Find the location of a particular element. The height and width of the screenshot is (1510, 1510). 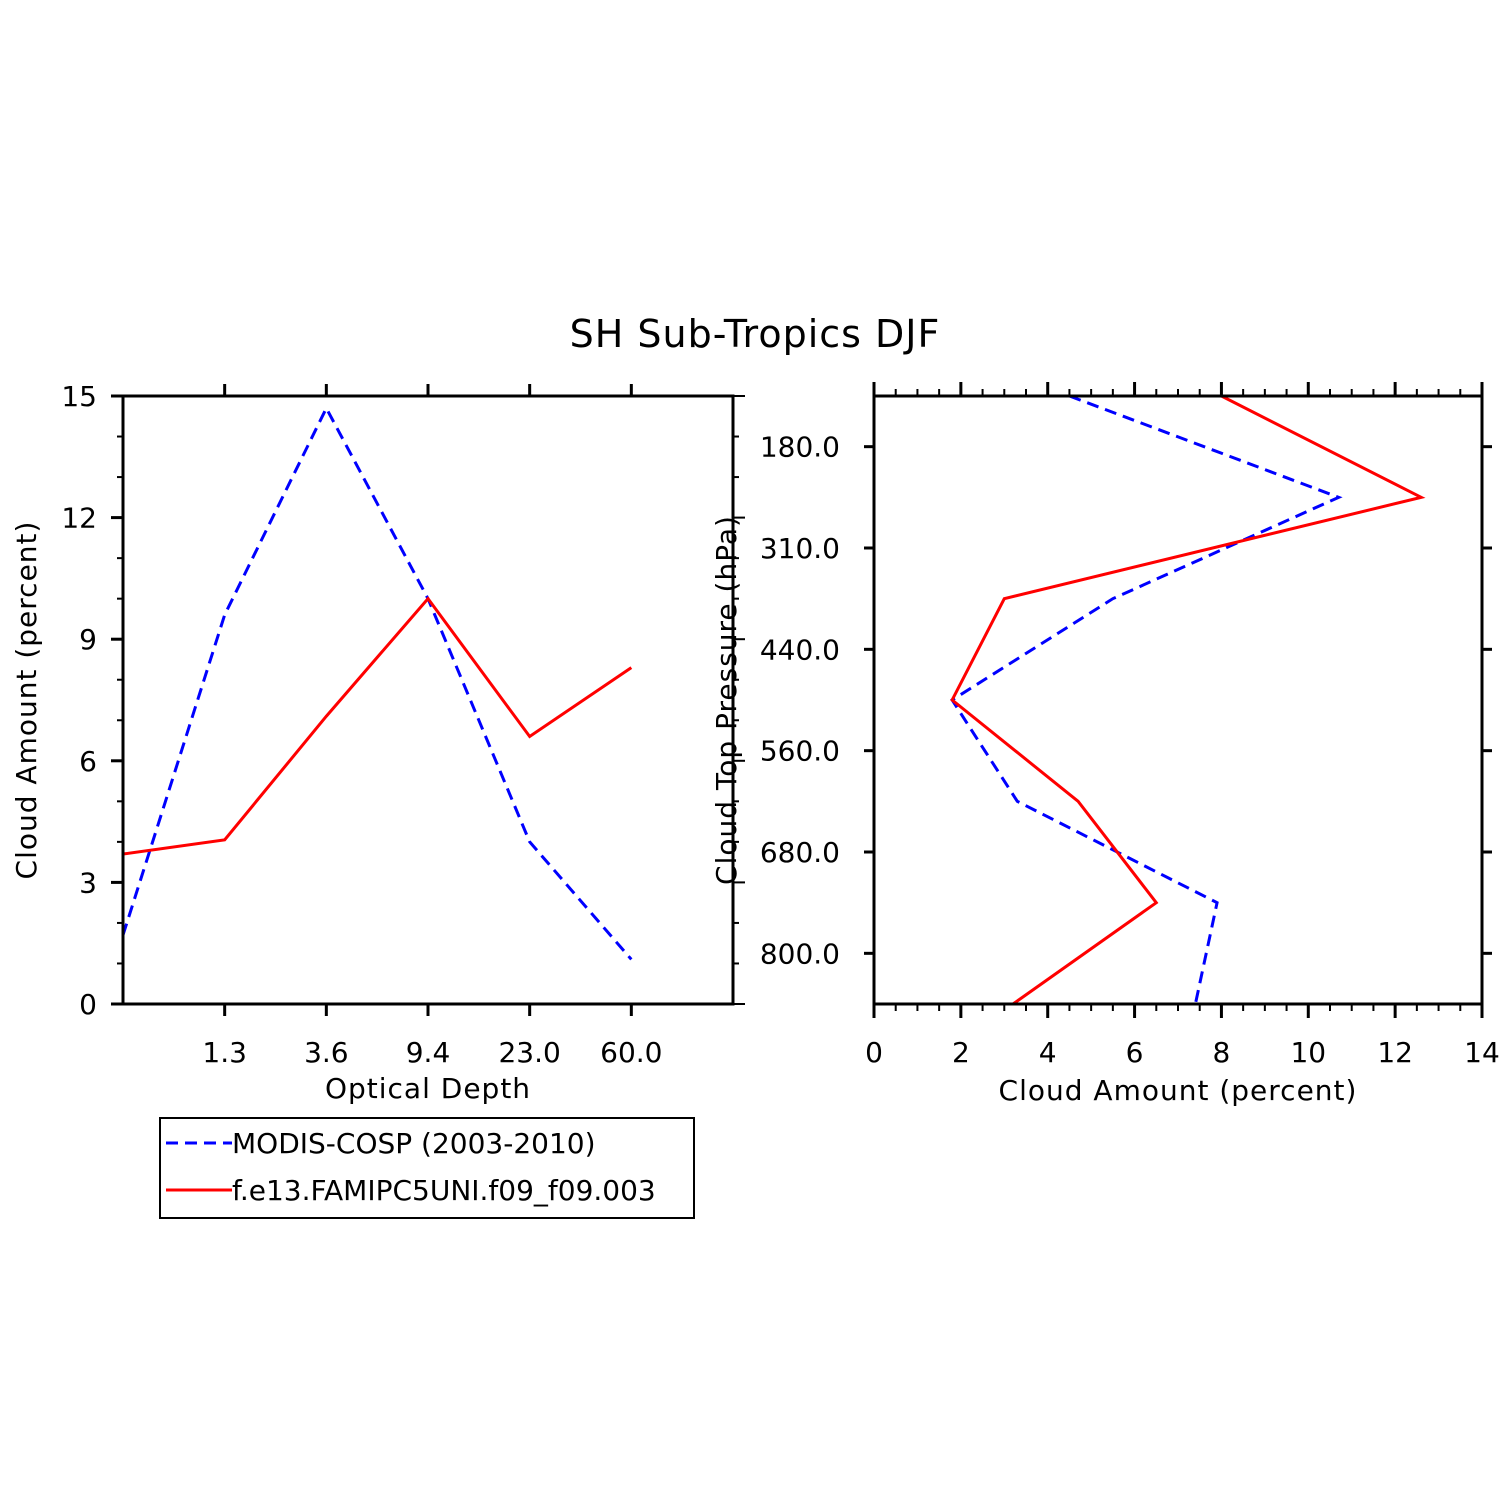

left-y-tick-label: 6 is located at coordinates (88, 761).